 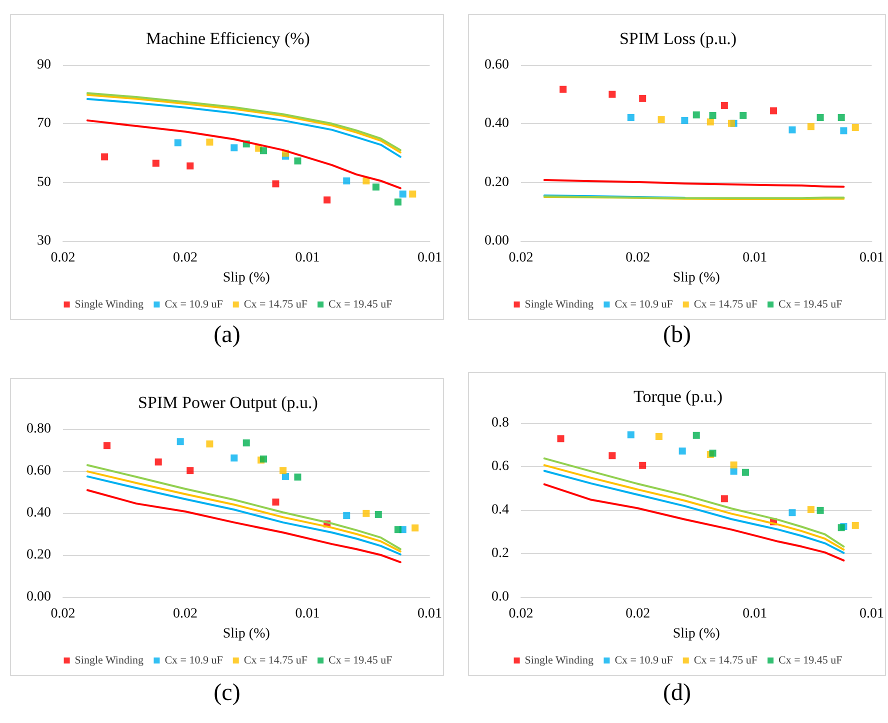 What do you see at coordinates (677, 335) in the screenshot?
I see `text: (b)` at bounding box center [677, 335].